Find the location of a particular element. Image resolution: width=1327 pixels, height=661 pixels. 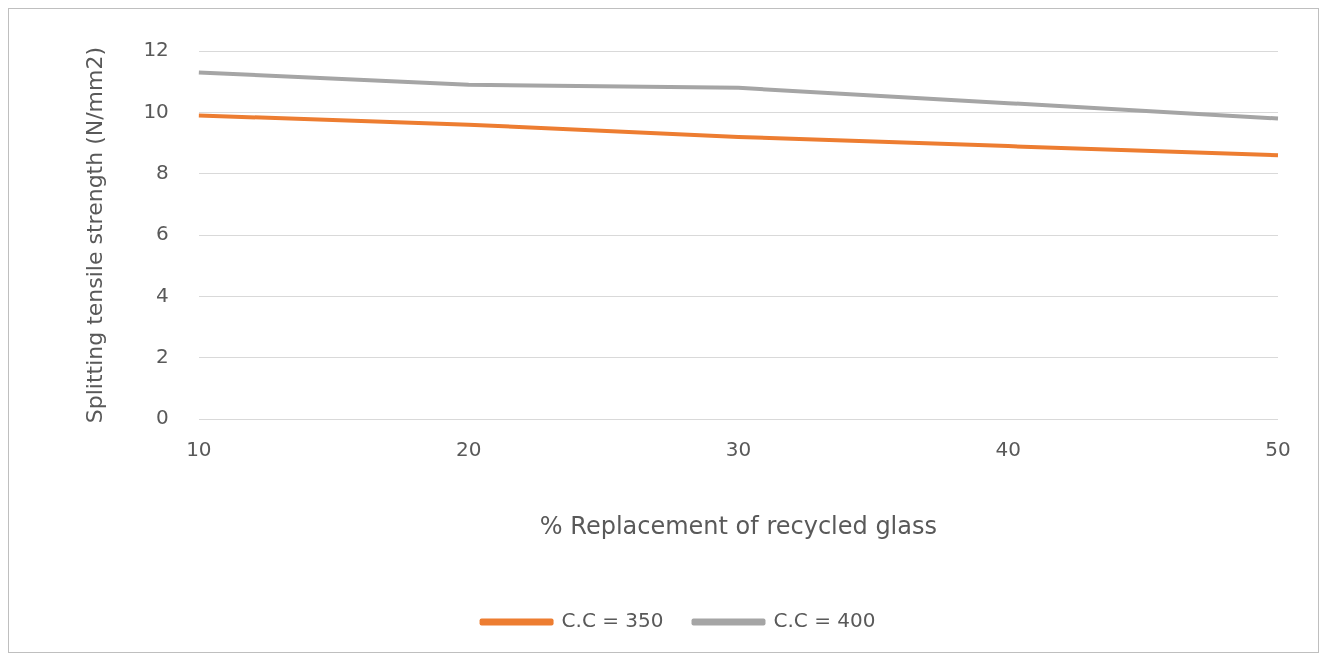

legend-label: C.C = 400 is located at coordinates (824, 620).